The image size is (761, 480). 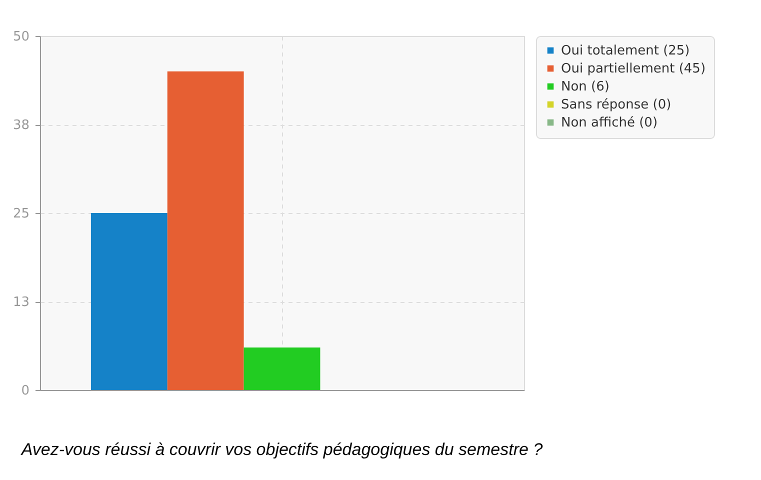 What do you see at coordinates (21, 37) in the screenshot?
I see `y-tick-label: 50` at bounding box center [21, 37].